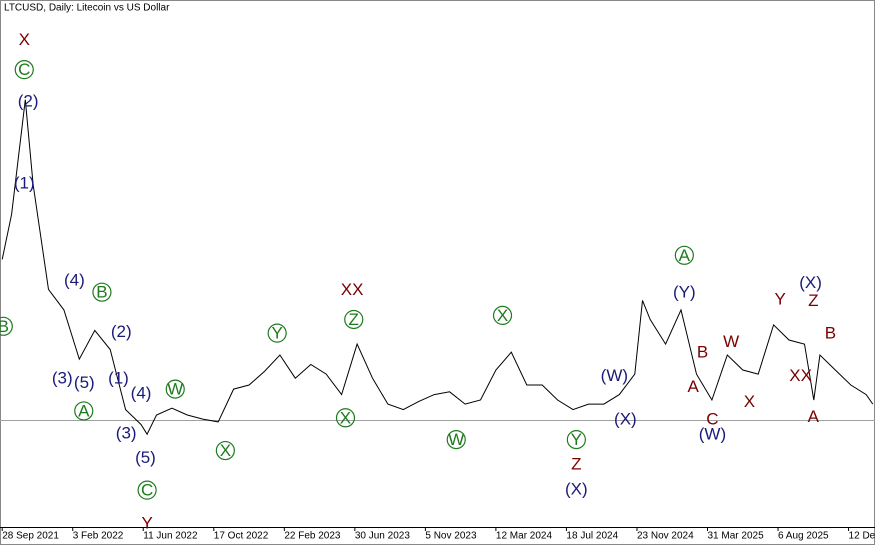 The height and width of the screenshot is (545, 875). Describe the element at coordinates (592, 536) in the screenshot. I see `x-tick-label: 18 Jul 2024` at that location.